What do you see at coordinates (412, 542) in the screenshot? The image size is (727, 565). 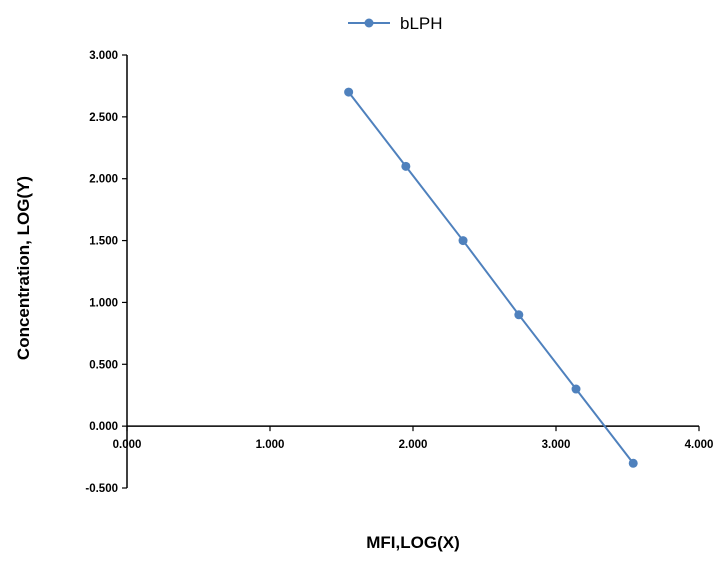 I see `x-axis-title: MFI,LOG(X)` at bounding box center [412, 542].